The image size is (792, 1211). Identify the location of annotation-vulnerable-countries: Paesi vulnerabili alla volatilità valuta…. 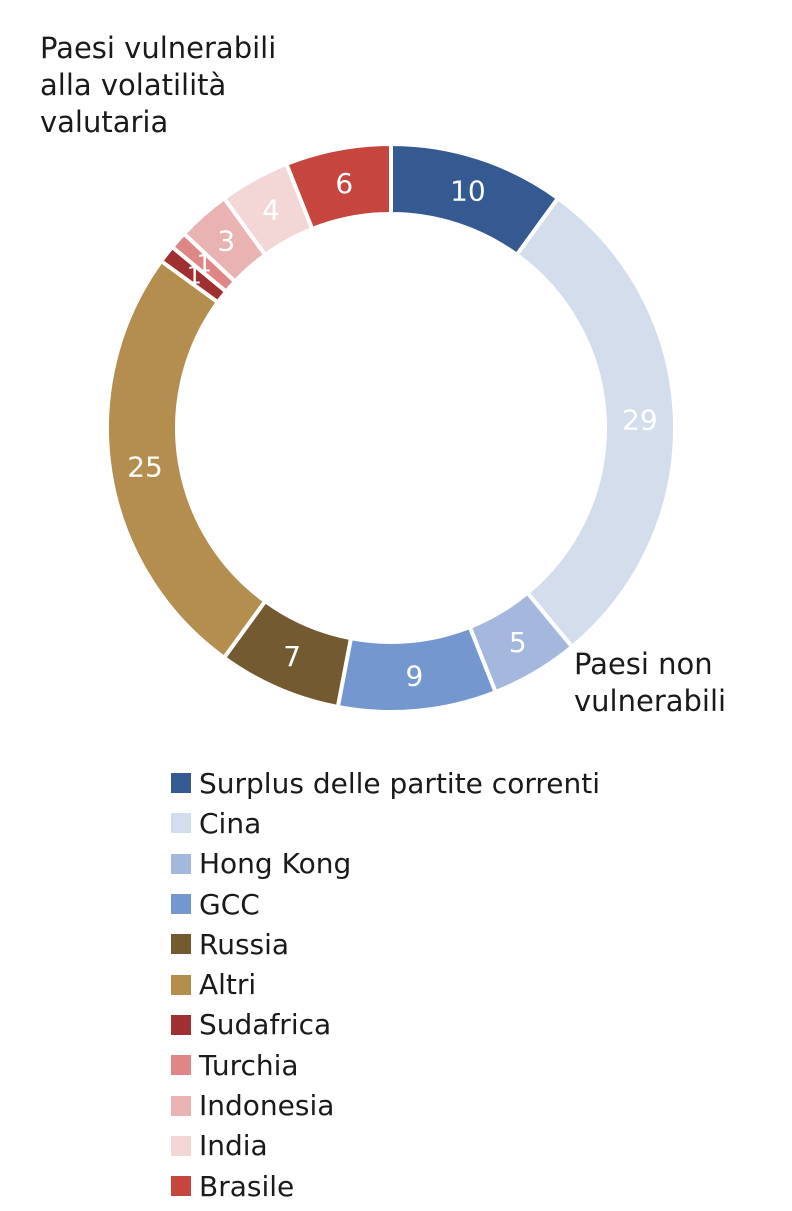
(190, 85).